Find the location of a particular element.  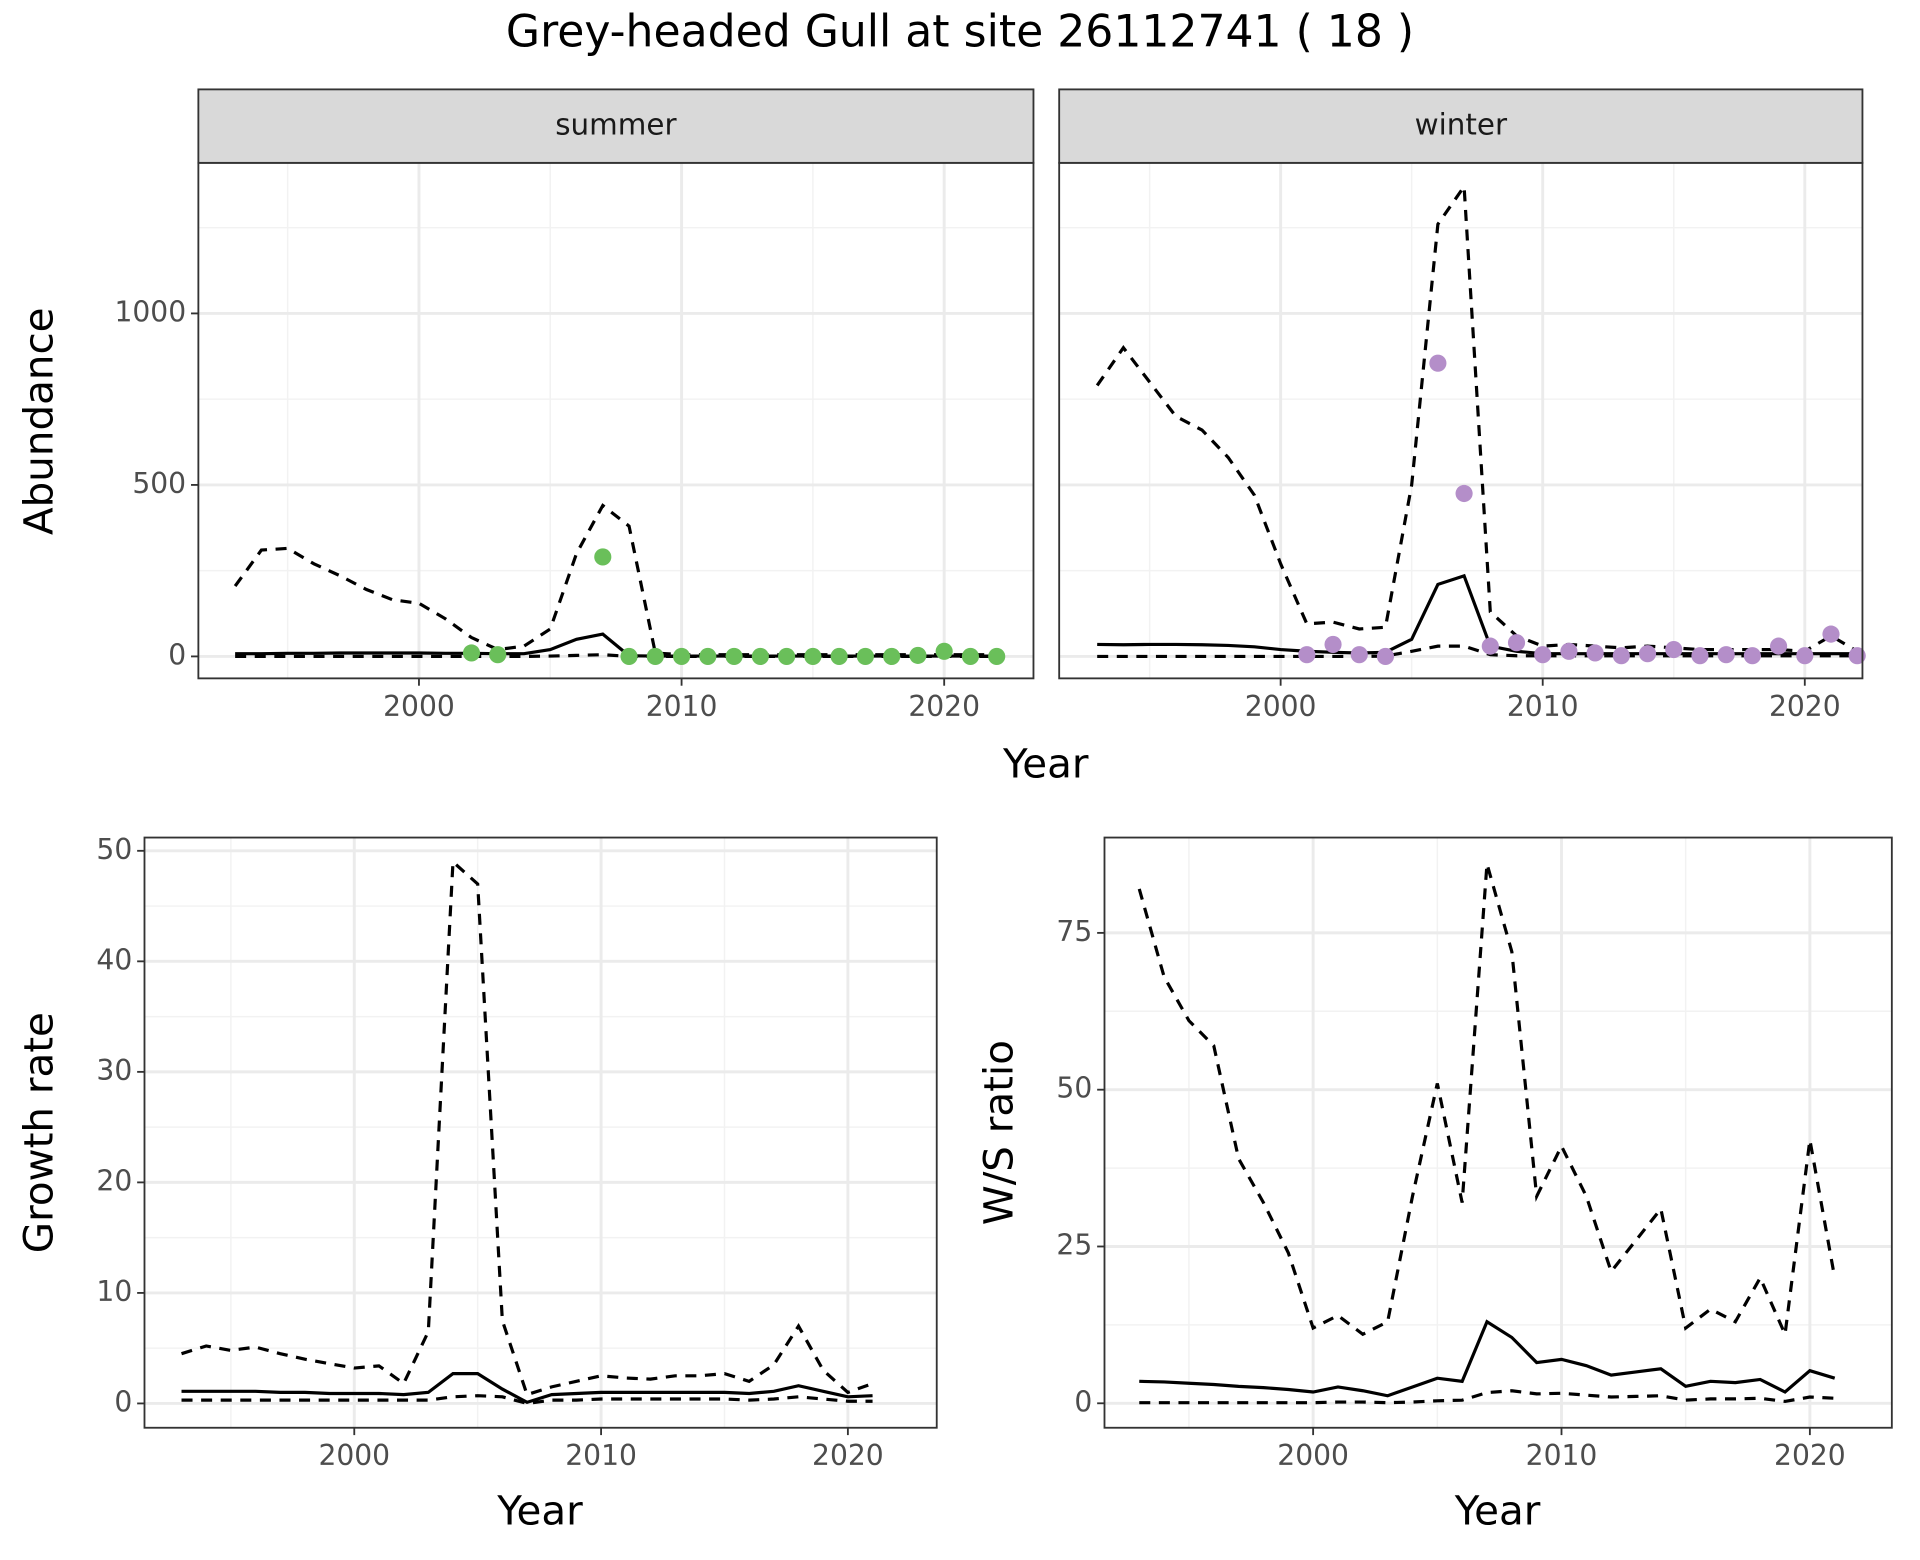

y-tick-label: 75 is located at coordinates (1074, 931).